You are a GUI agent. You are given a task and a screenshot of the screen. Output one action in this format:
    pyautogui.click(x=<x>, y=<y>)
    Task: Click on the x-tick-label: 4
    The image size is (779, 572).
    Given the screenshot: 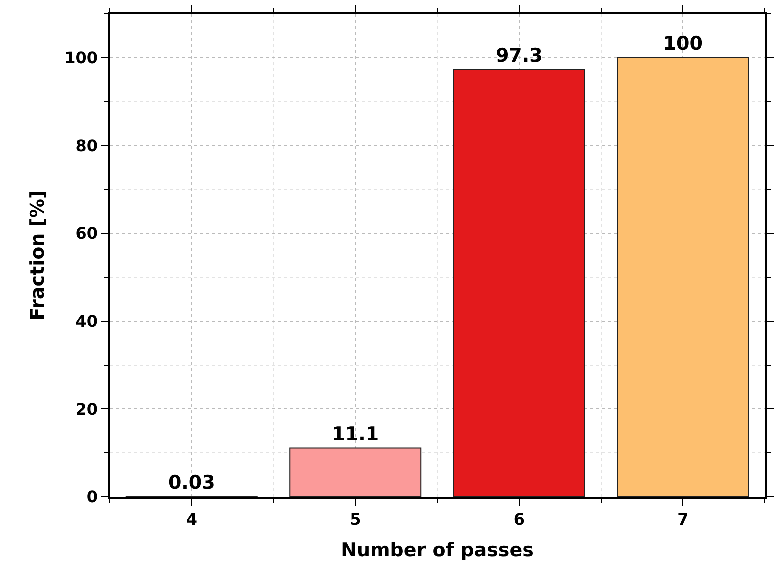 What is the action you would take?
    pyautogui.click(x=192, y=519)
    